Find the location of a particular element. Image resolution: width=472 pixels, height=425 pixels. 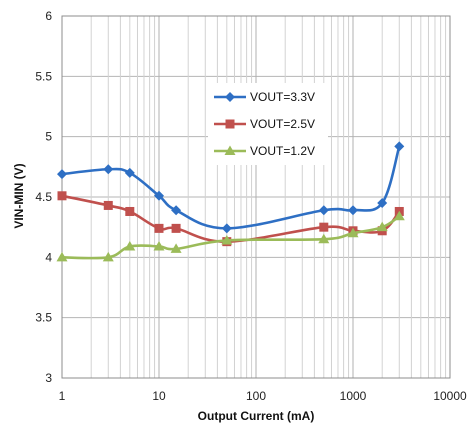

legend-label: VOUT=2.5V is located at coordinates (282, 124).